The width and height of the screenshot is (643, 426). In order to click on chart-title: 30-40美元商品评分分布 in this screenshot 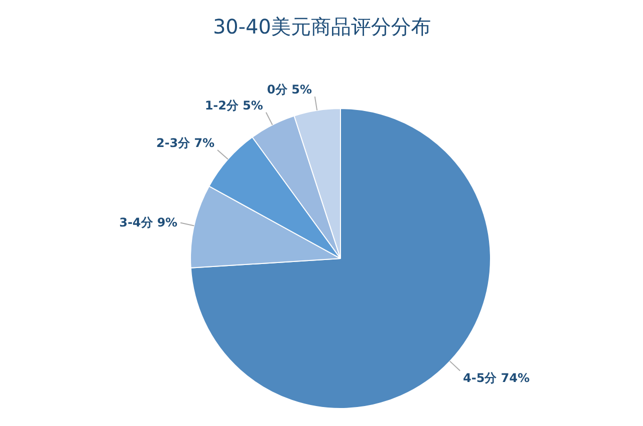, I will do `click(322, 26)`.